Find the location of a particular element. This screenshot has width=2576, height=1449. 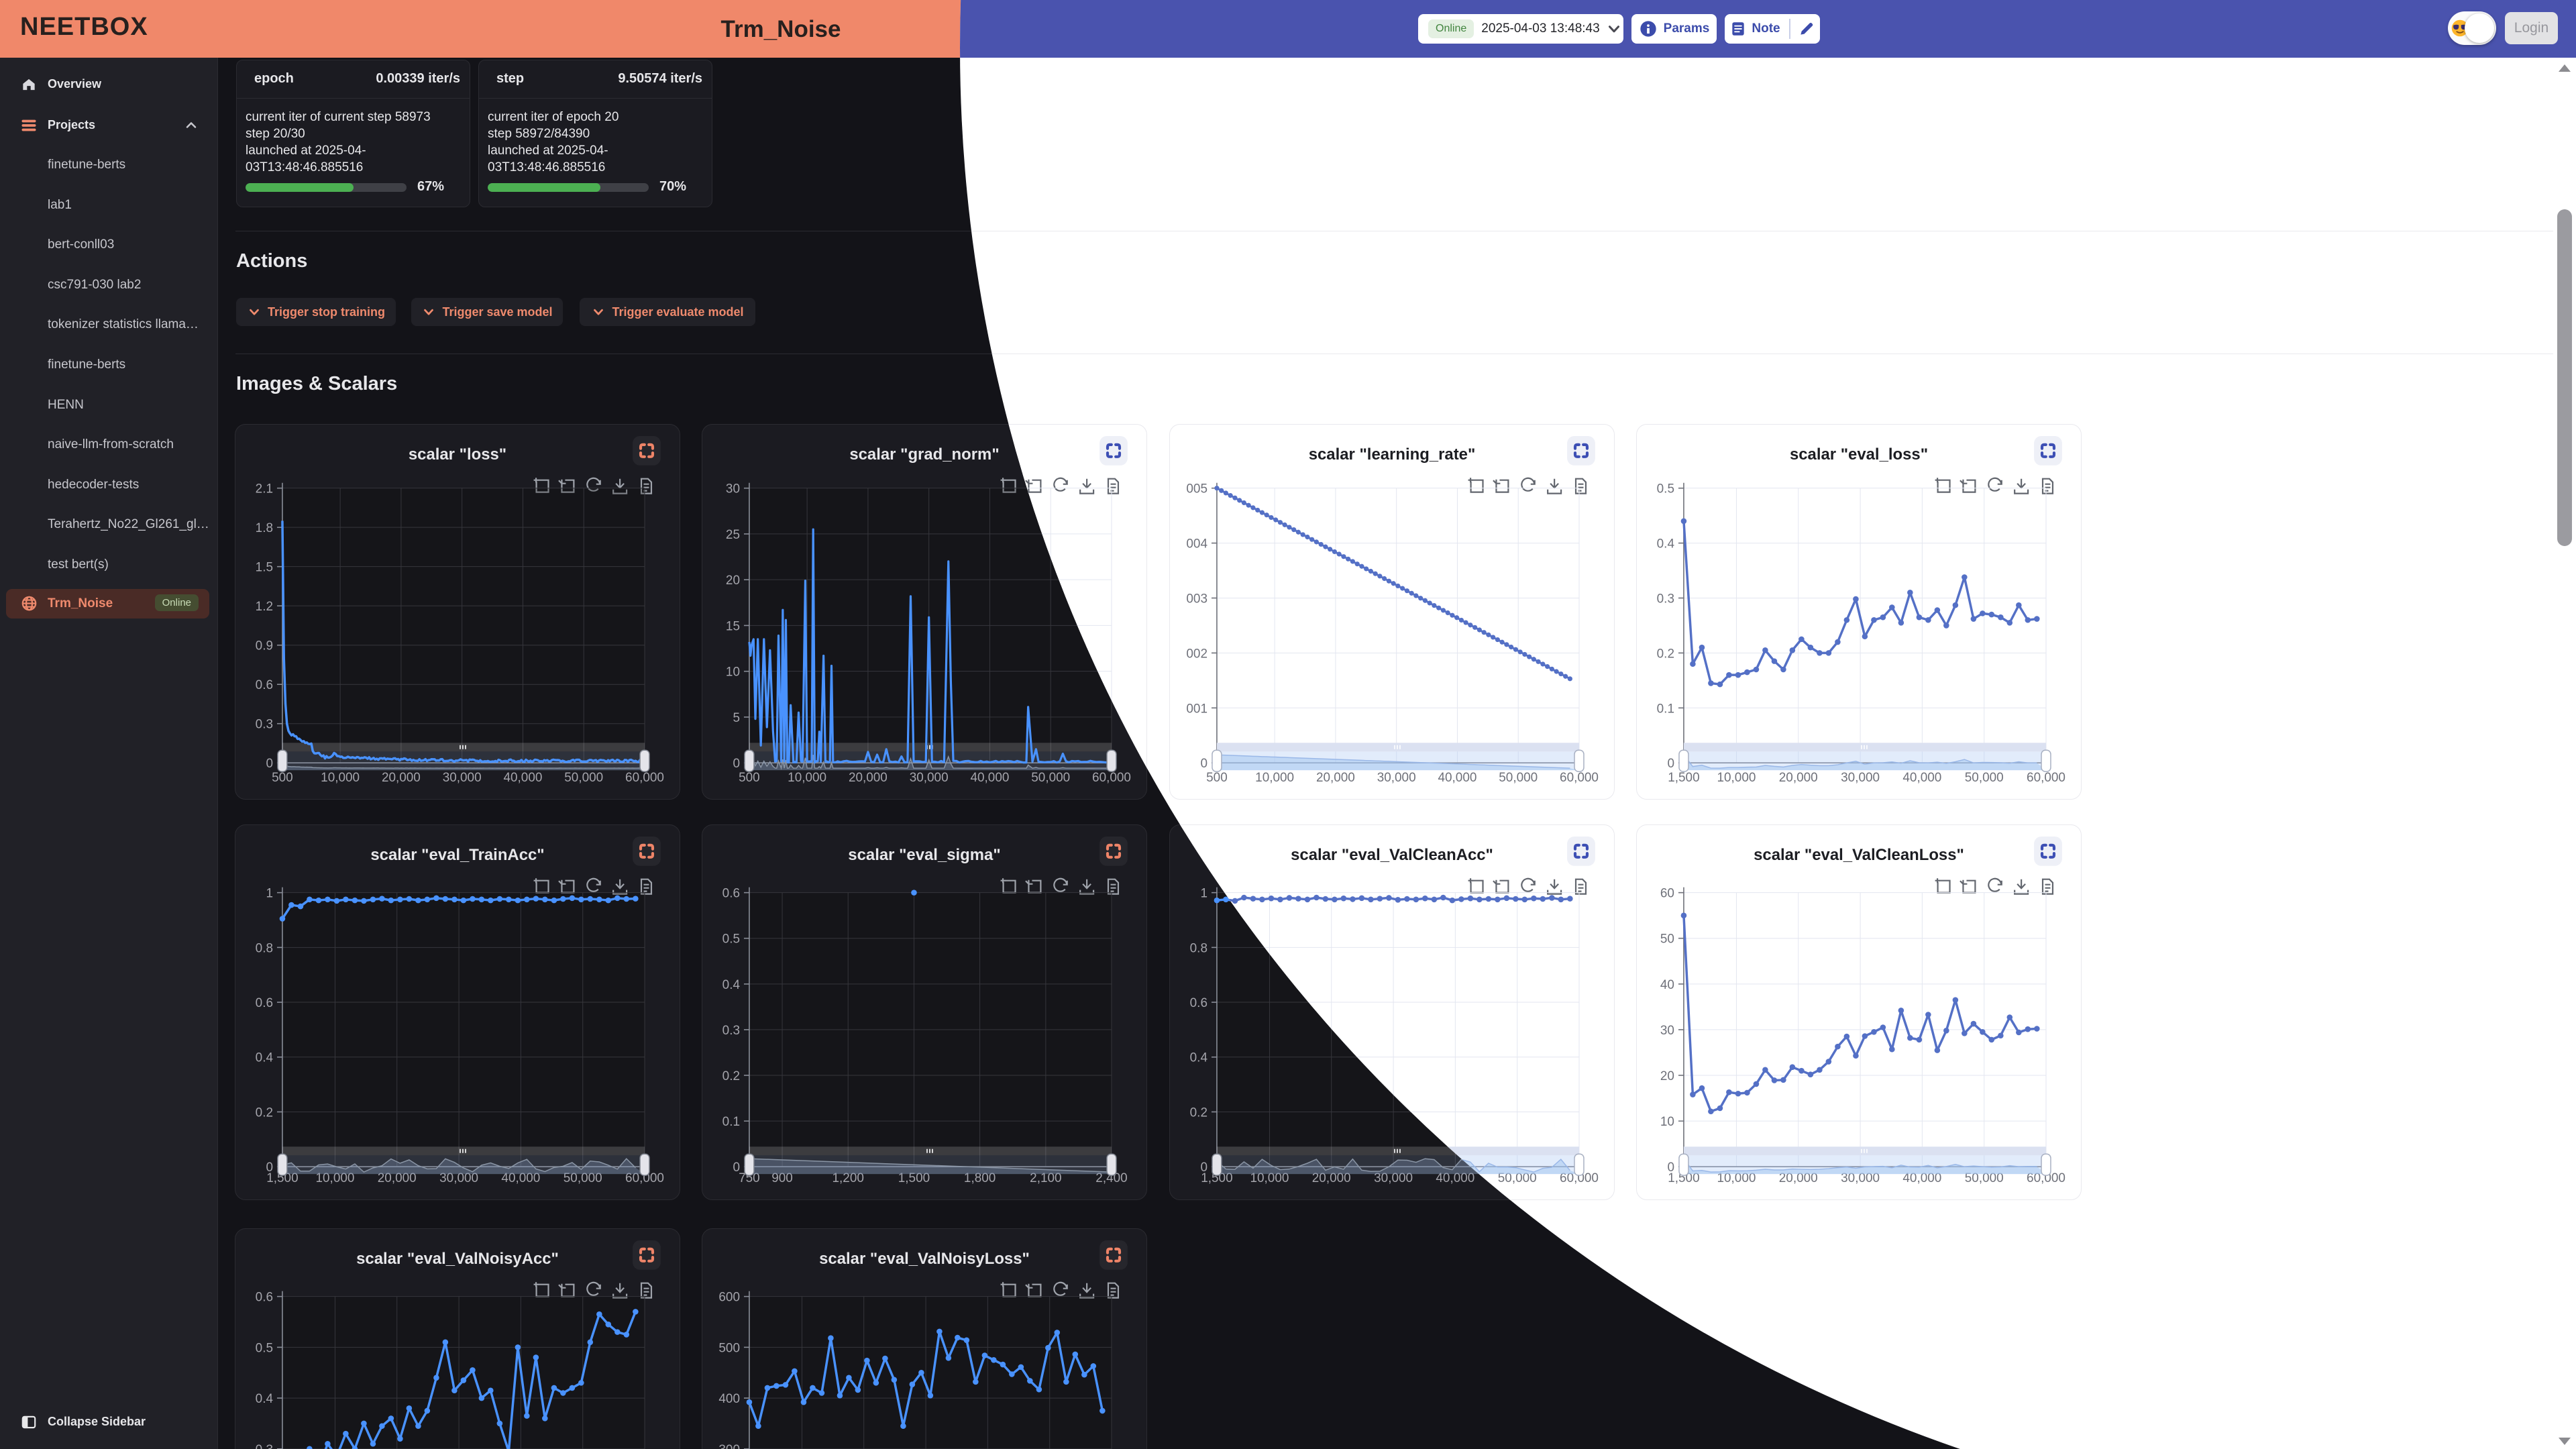

svg-text: 2,400 is located at coordinates (1111, 1178).